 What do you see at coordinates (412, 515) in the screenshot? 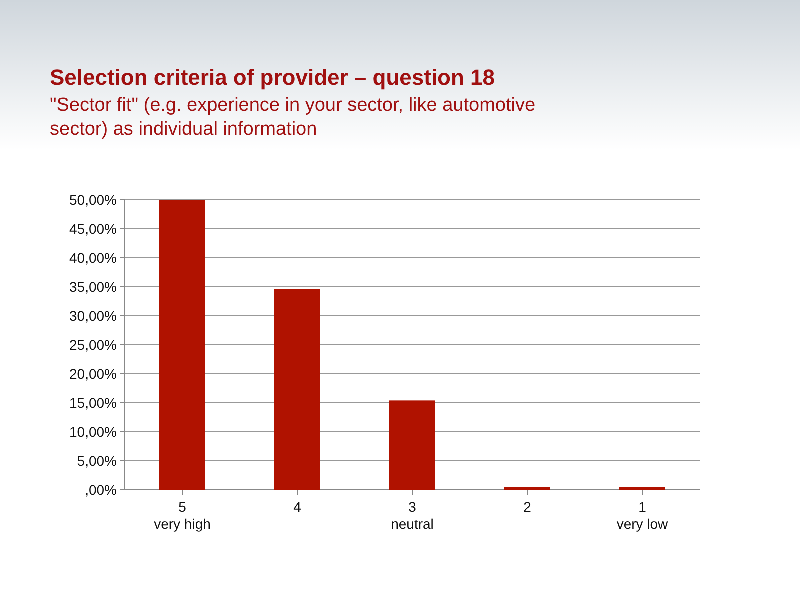
I see `x-tick-label: 3 neutral` at bounding box center [412, 515].